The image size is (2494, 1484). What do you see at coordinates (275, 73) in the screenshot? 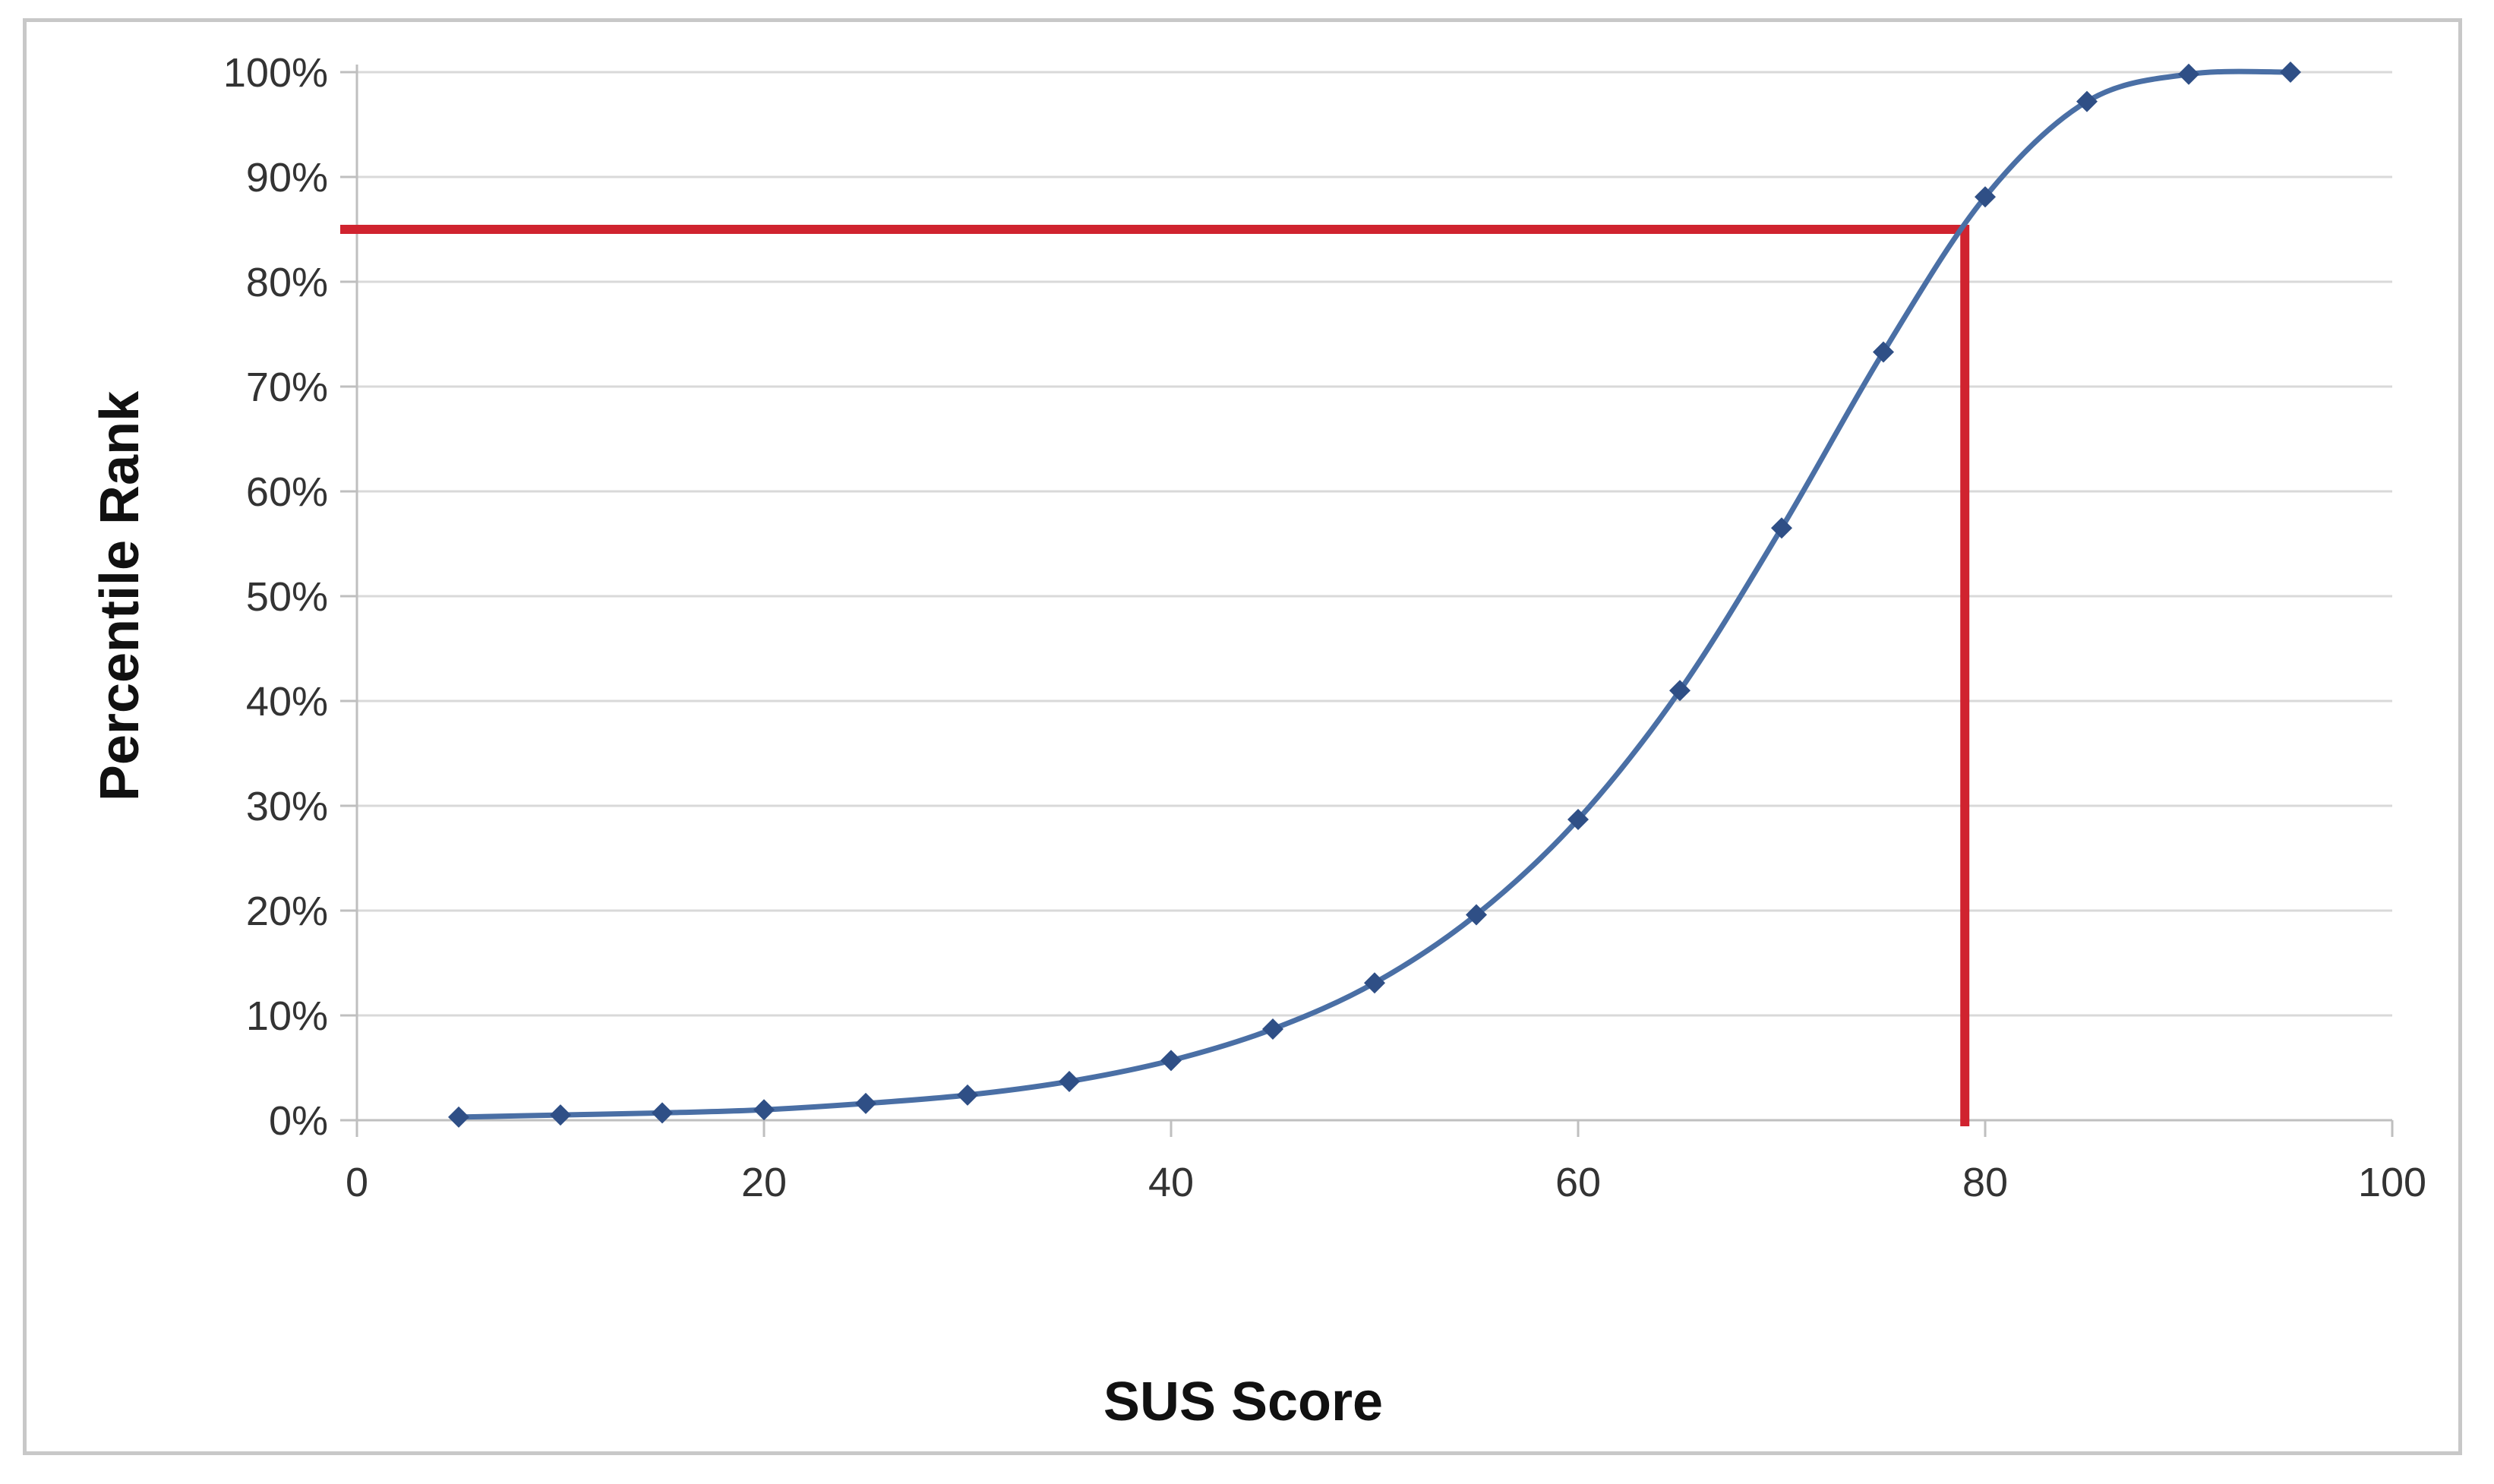
I see `y-tick-label: 100%` at bounding box center [275, 73].